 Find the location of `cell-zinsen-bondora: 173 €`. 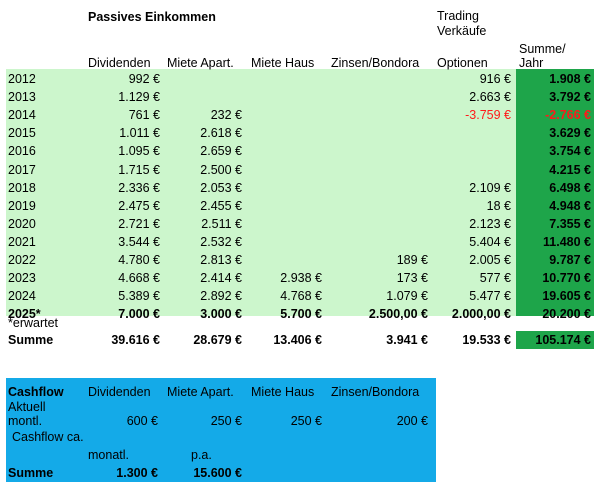

cell-zinsen-bondora: 173 € is located at coordinates (412, 278).